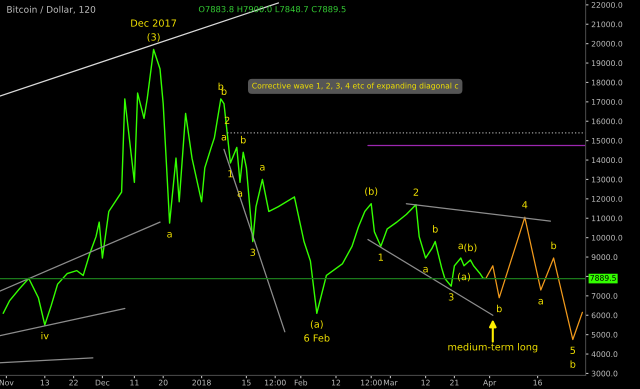 The height and width of the screenshot is (389, 640). I want to click on annotation: (3), so click(154, 37).